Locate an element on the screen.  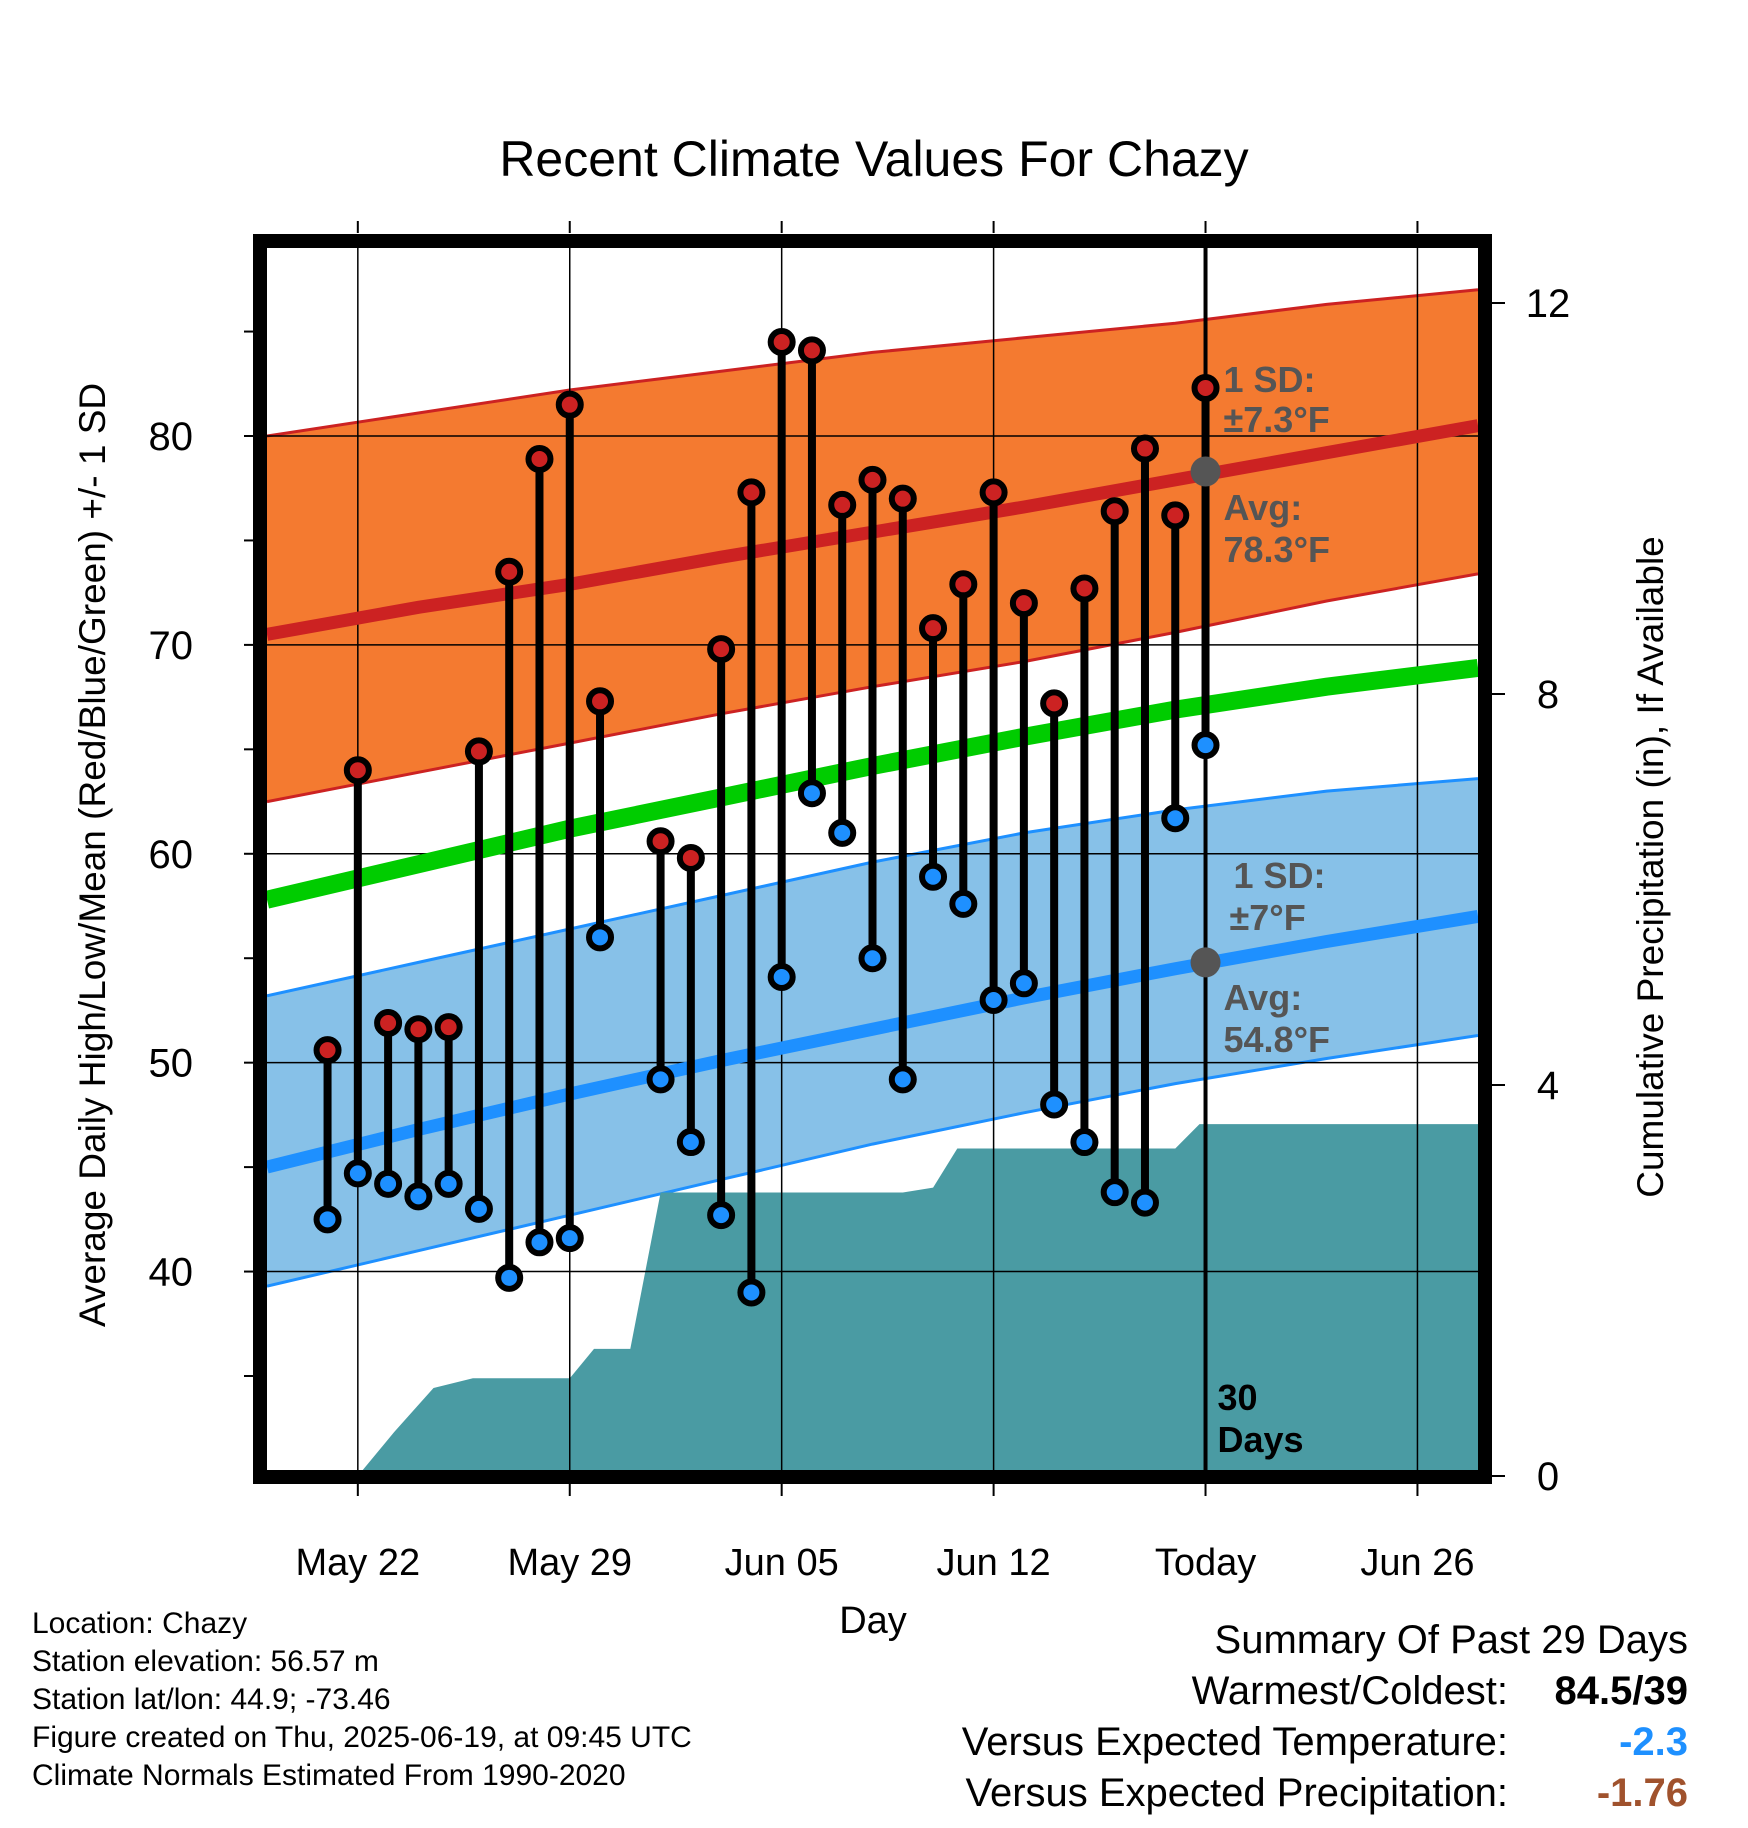
y2-tick-label: 4 is located at coordinates (1548, 1086).